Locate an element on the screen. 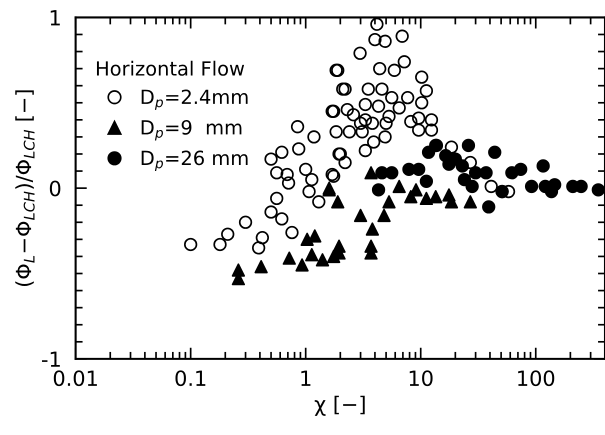  x-tick-label: 100 is located at coordinates (536, 378).